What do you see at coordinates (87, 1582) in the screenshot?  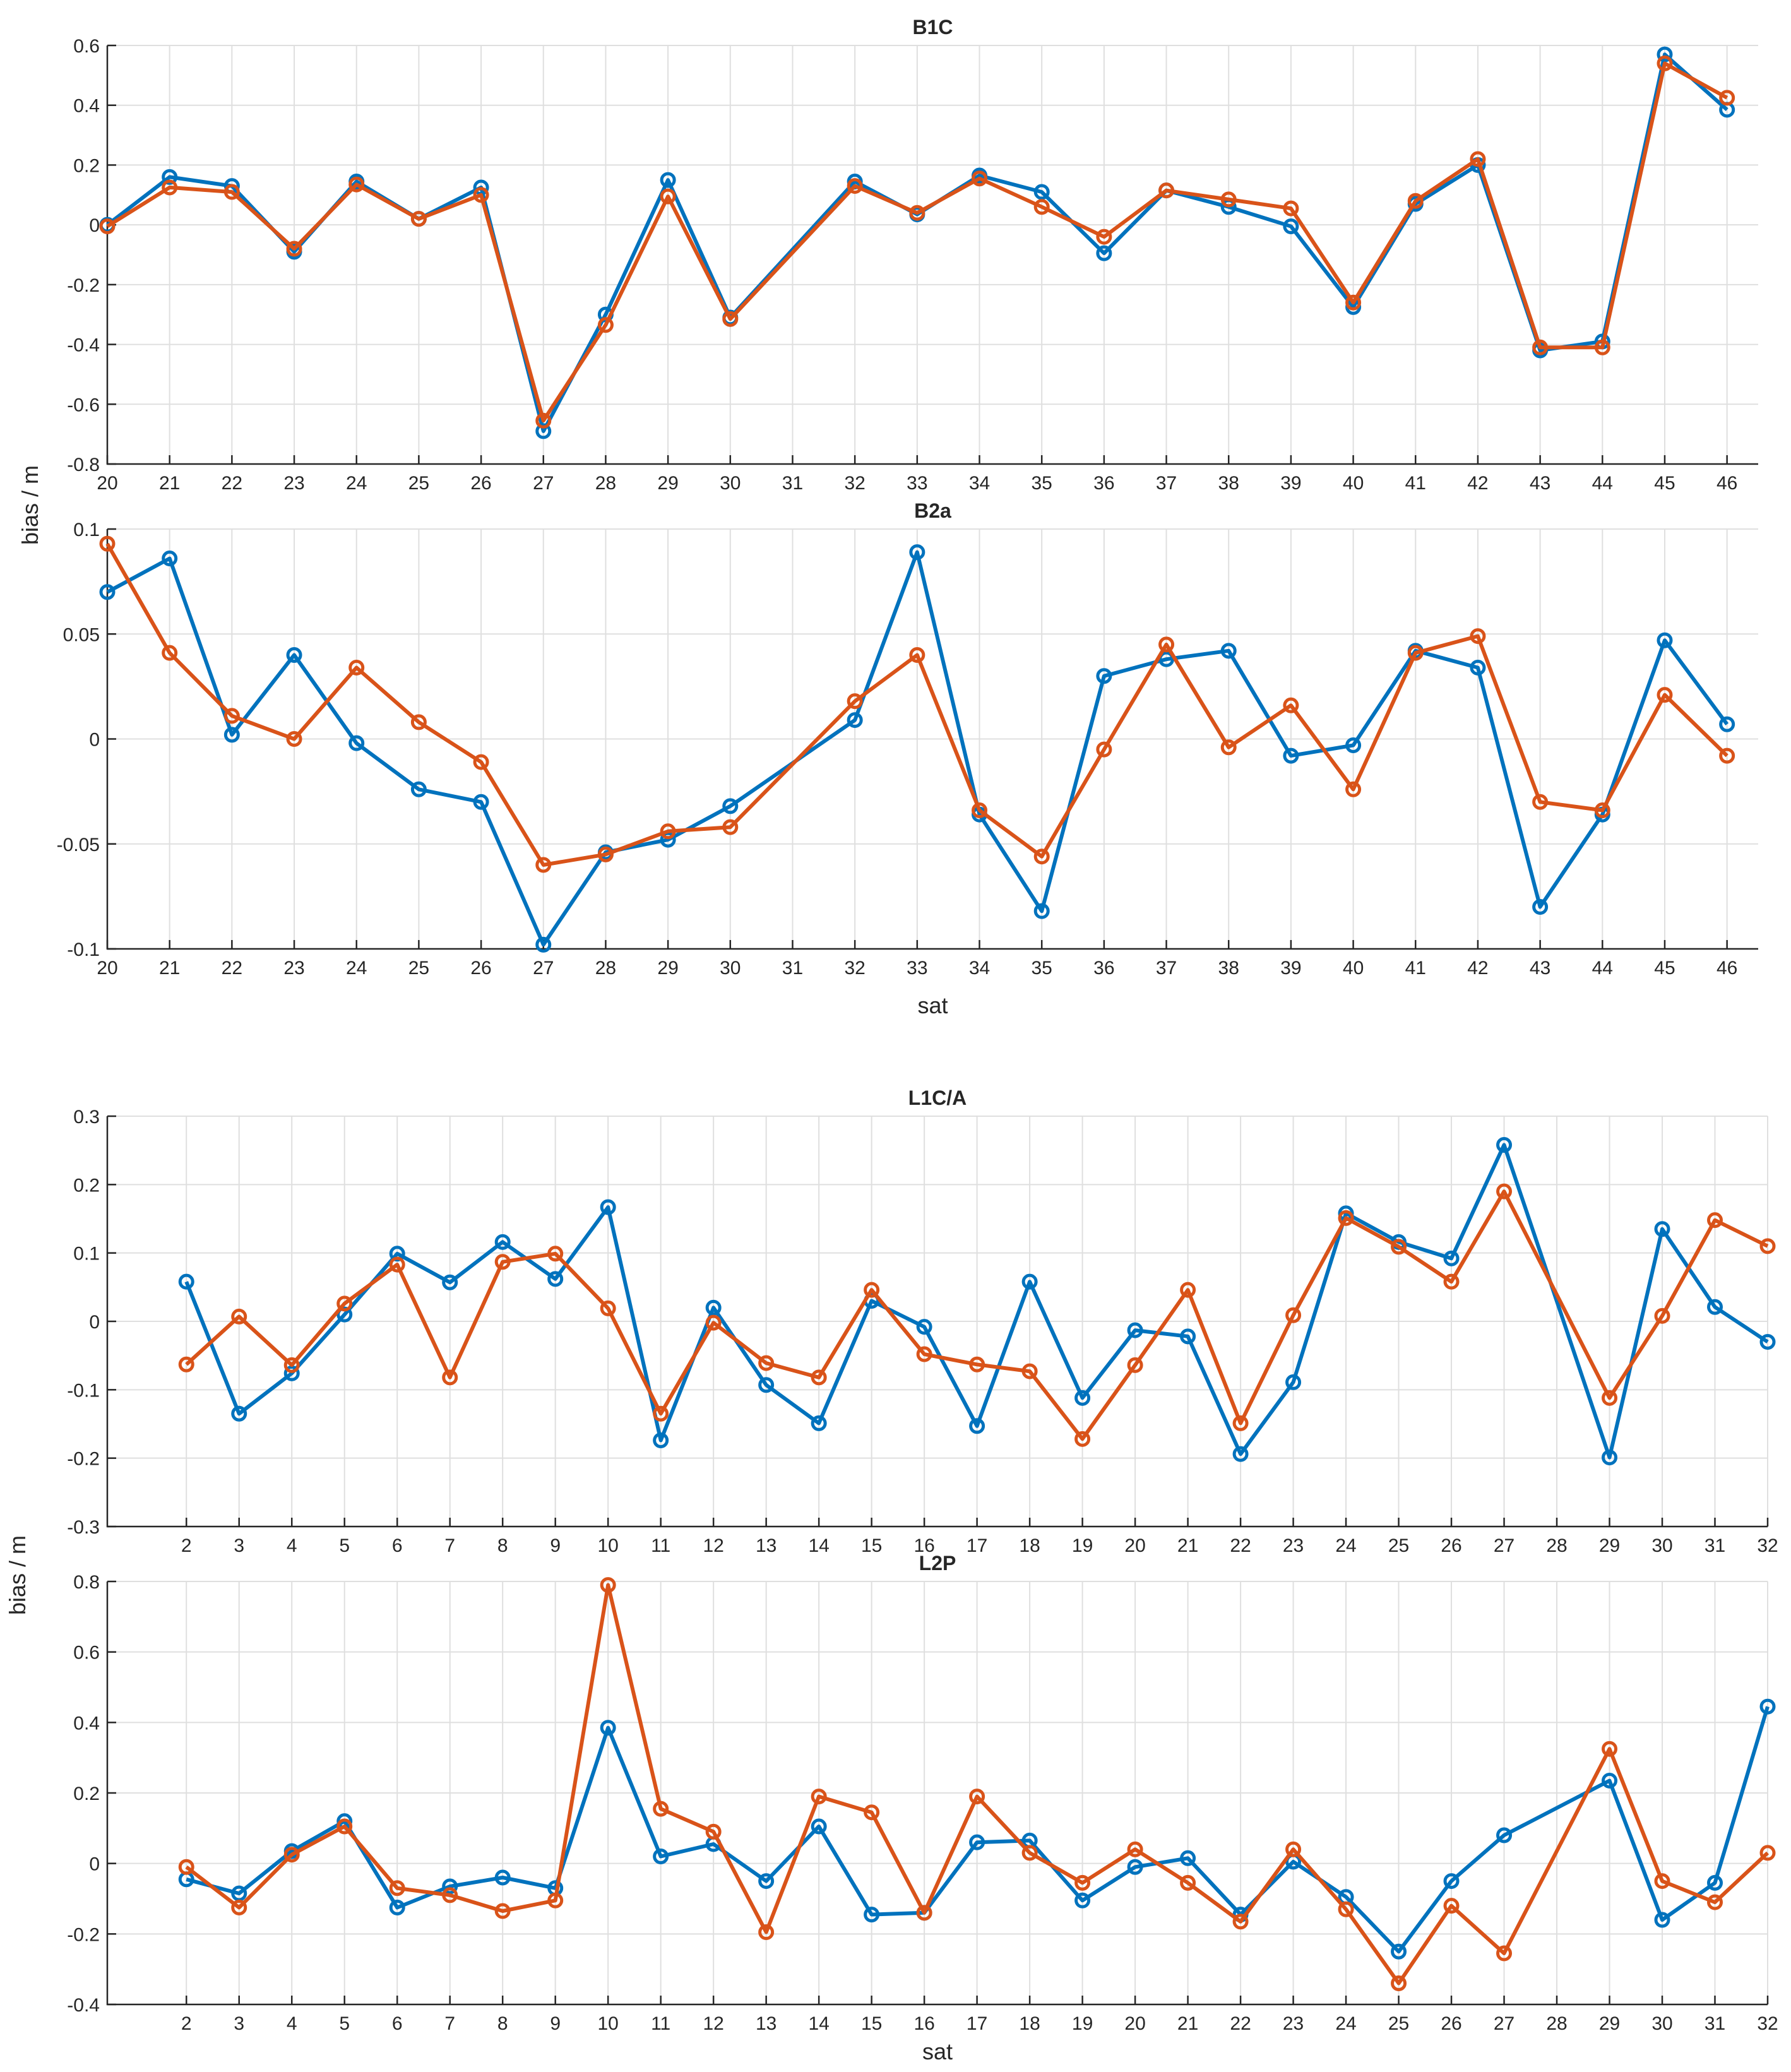 I see `y-tick-label: 0.8` at bounding box center [87, 1582].